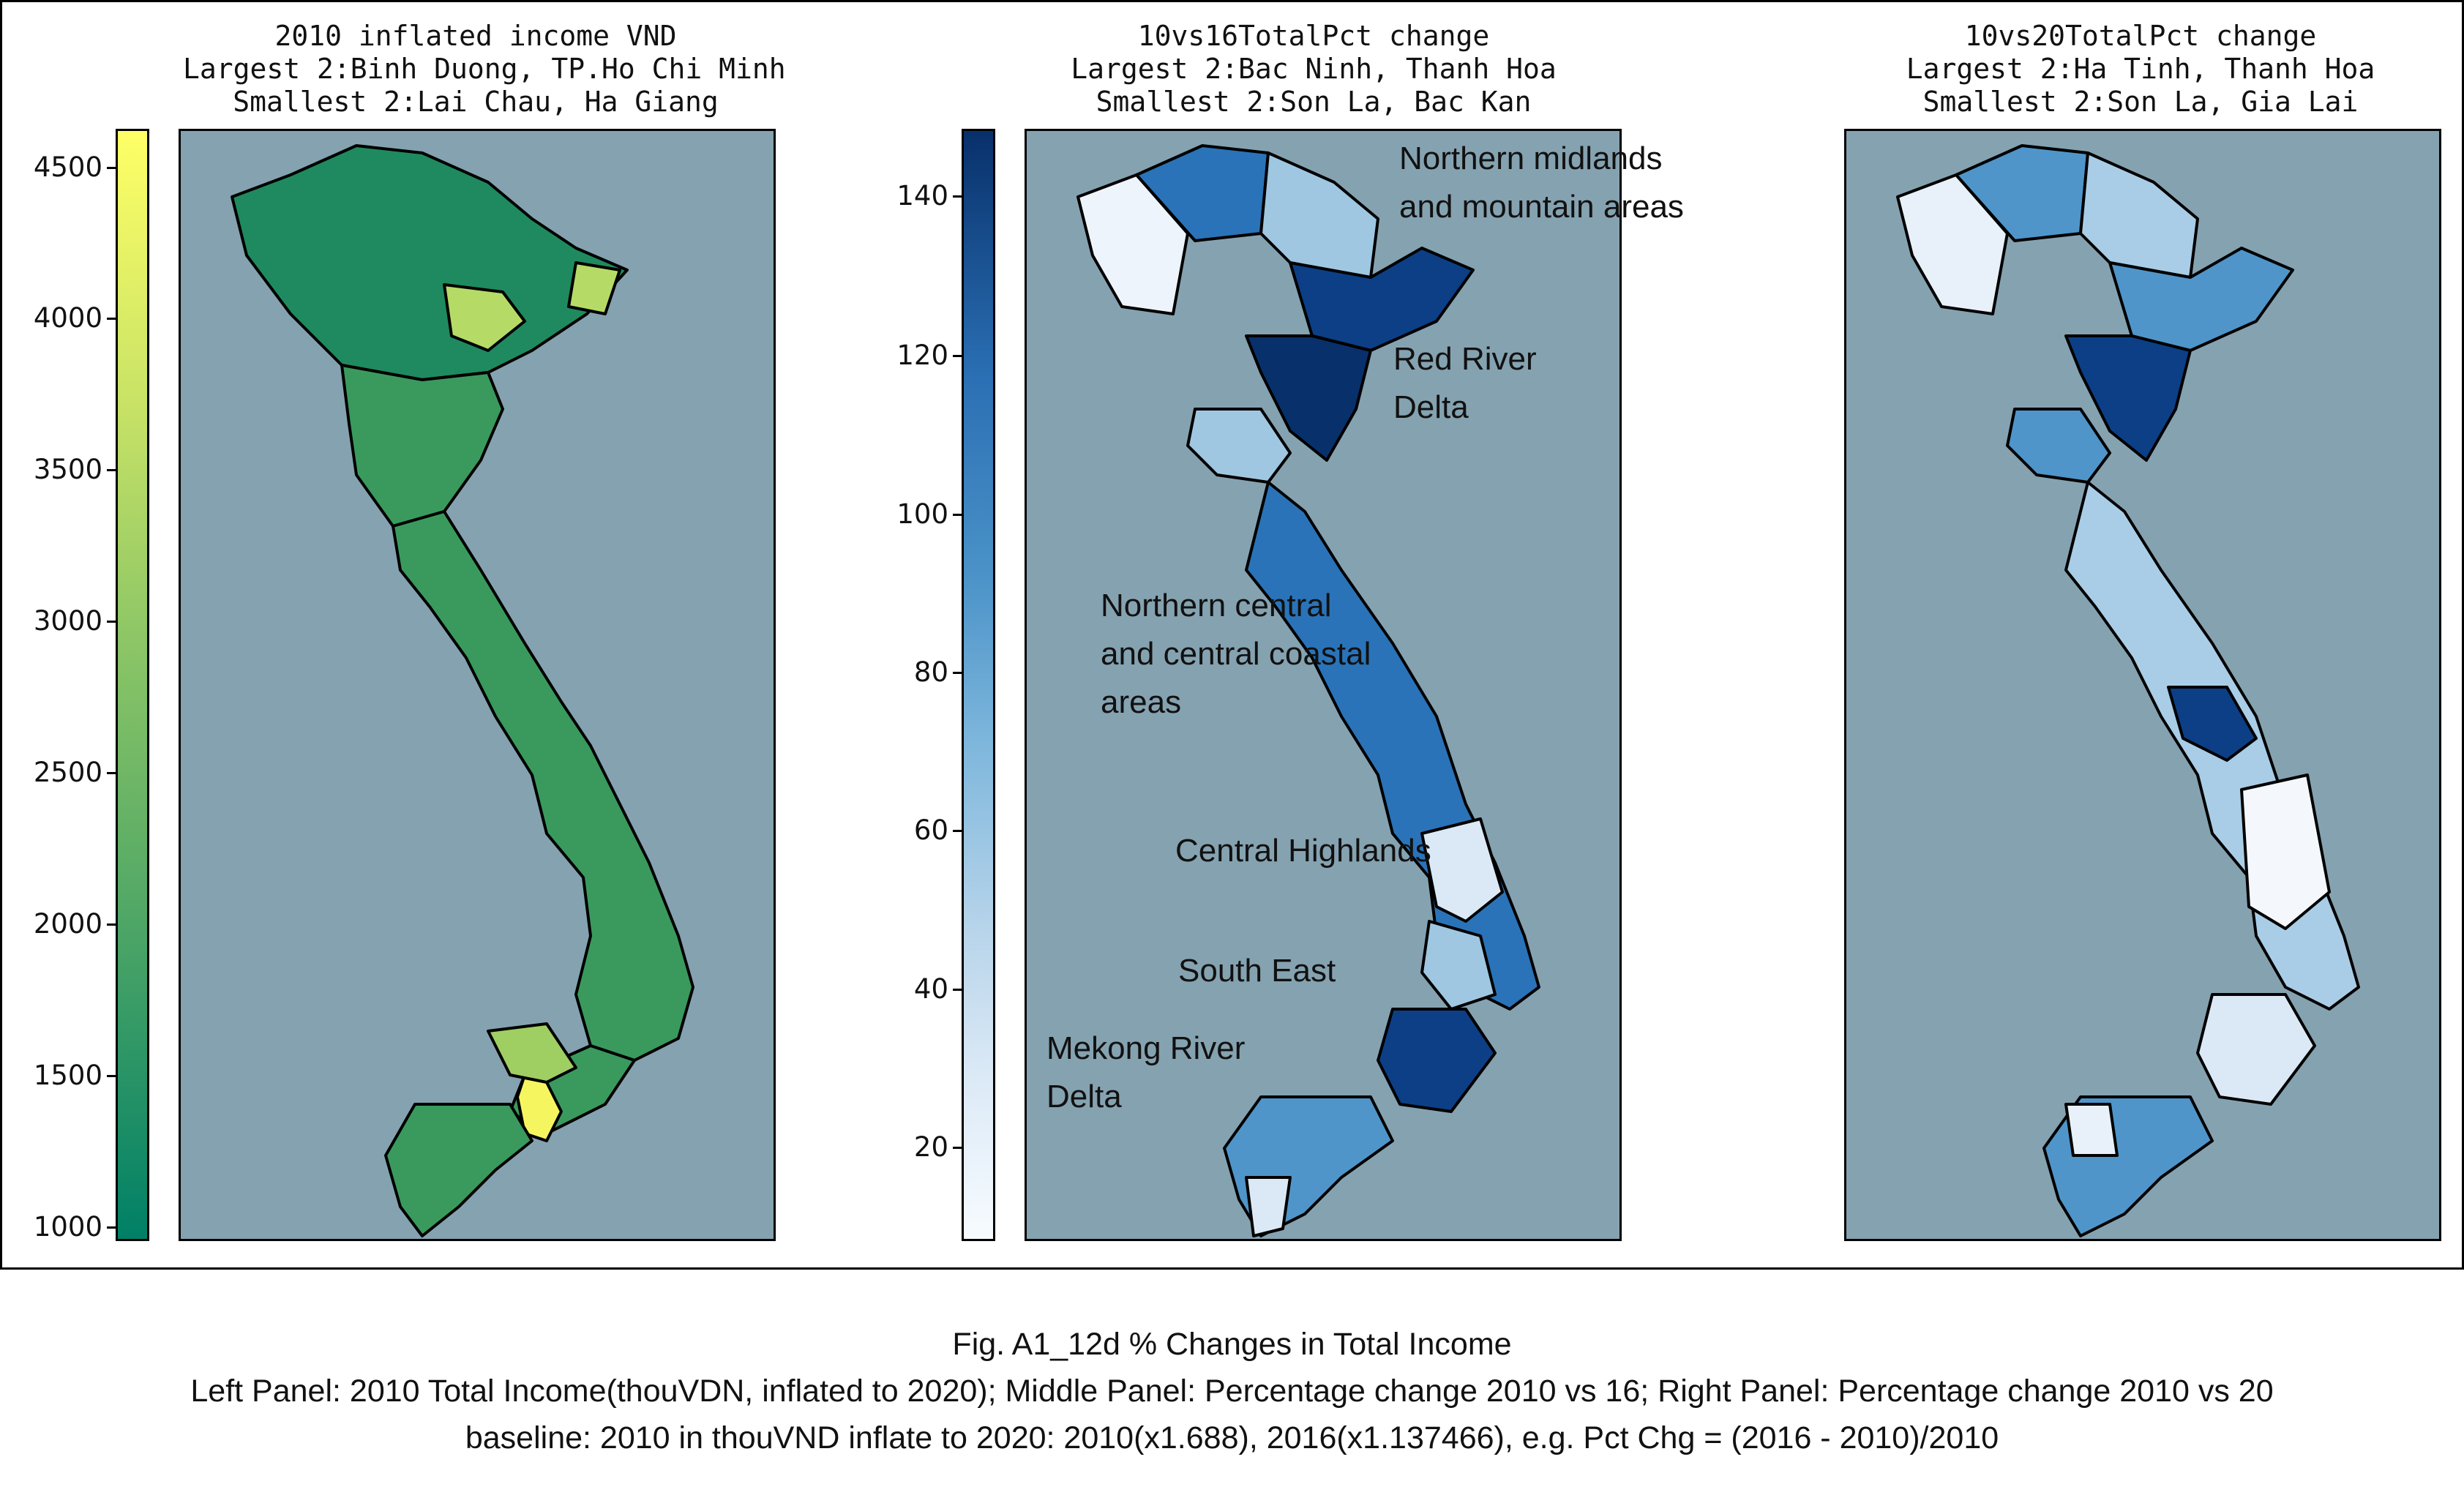 This screenshot has height=1495, width=2464. I want to click on province-north, so click(430, 262).